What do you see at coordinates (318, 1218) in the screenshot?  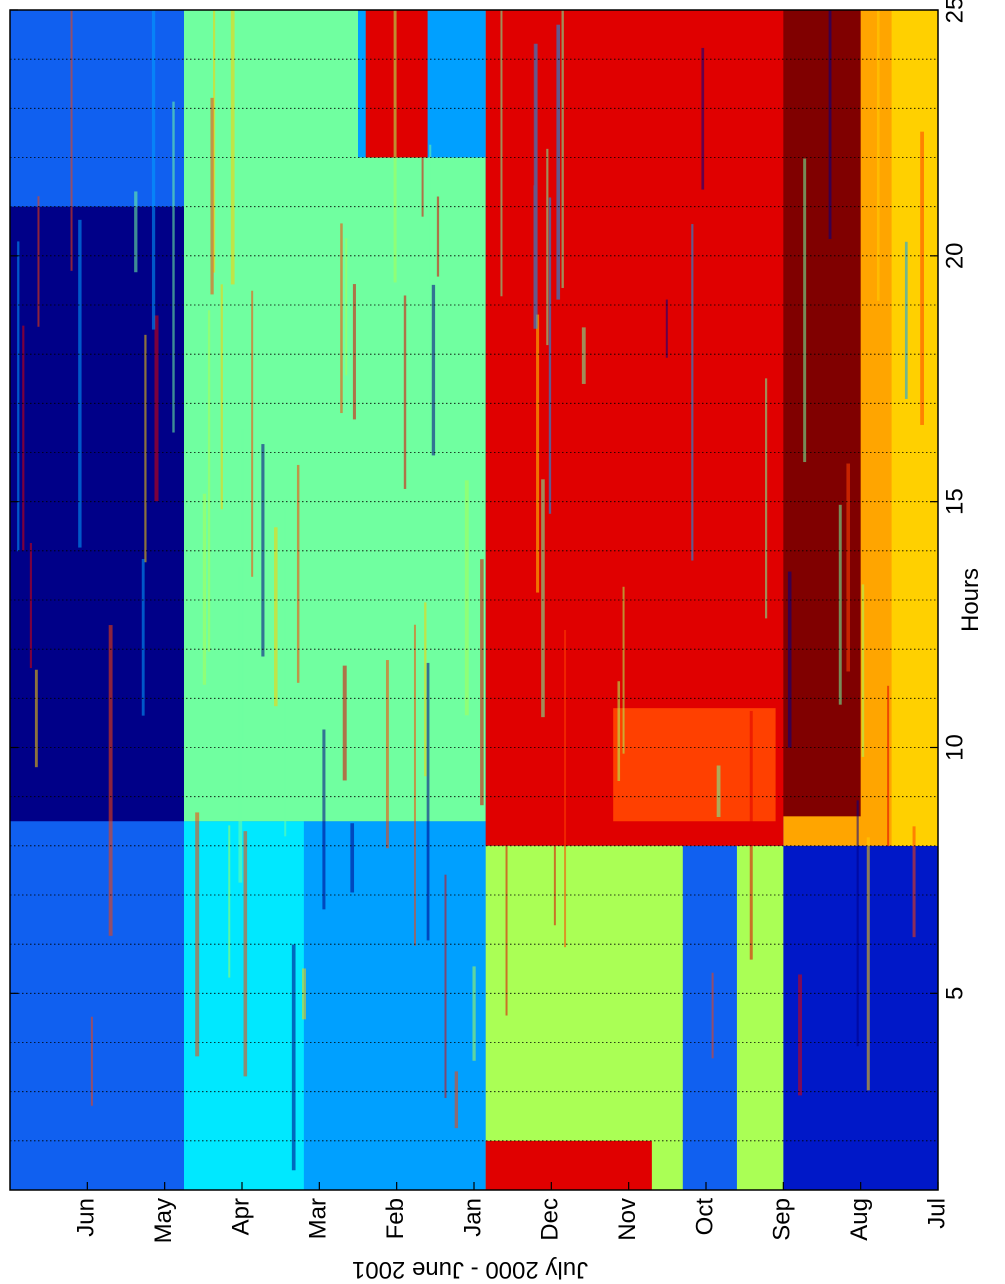 I see `y-tick-label: Mar` at bounding box center [318, 1218].